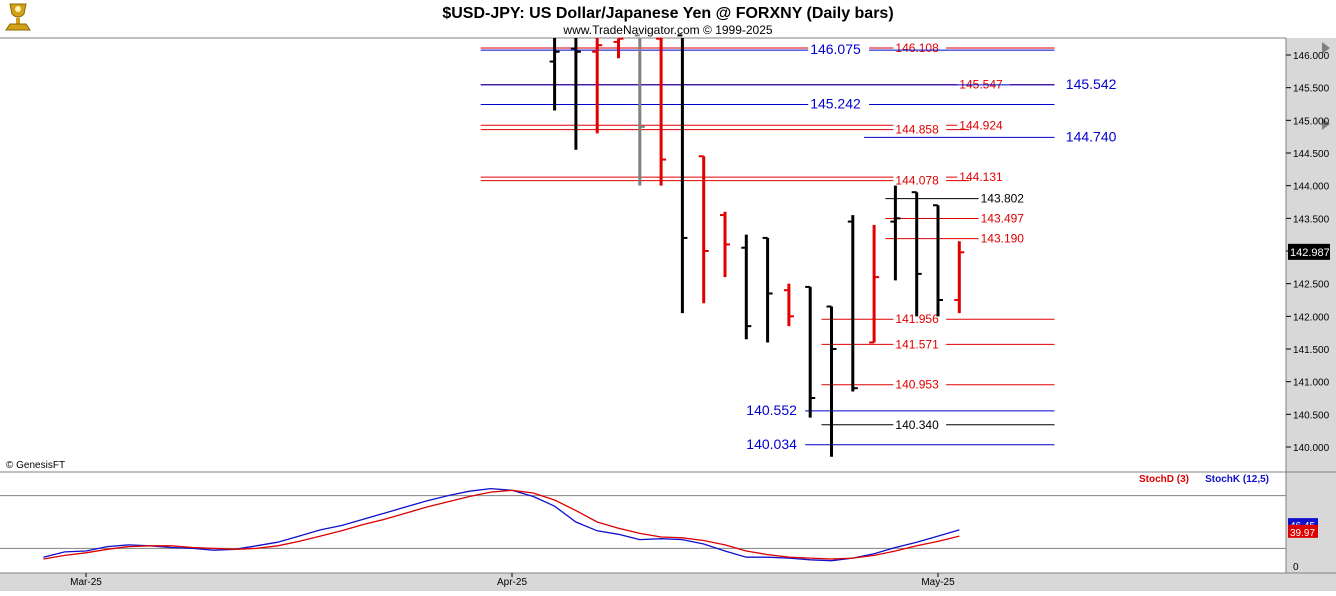 The height and width of the screenshot is (596, 1336). I want to click on price-axis-background, so click(1311, 314).